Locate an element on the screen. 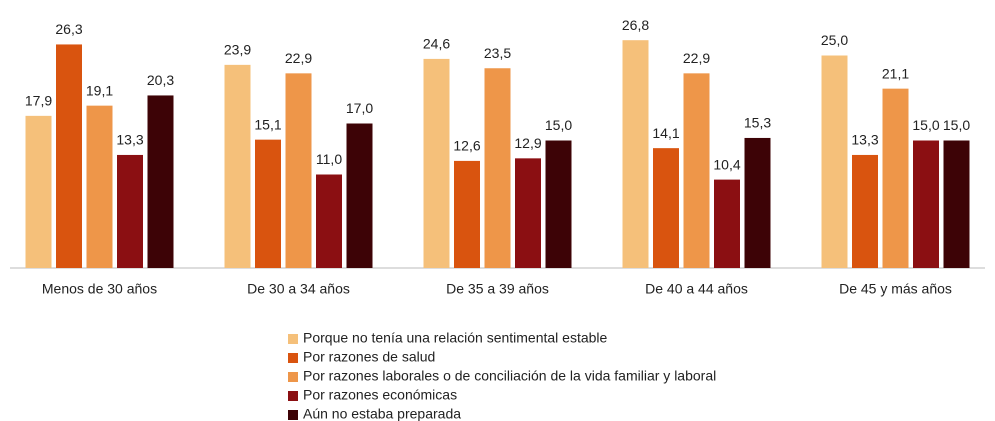 Image resolution: width=995 pixels, height=421 pixels. x-tick-label: De 30 a 34 años is located at coordinates (298, 289).